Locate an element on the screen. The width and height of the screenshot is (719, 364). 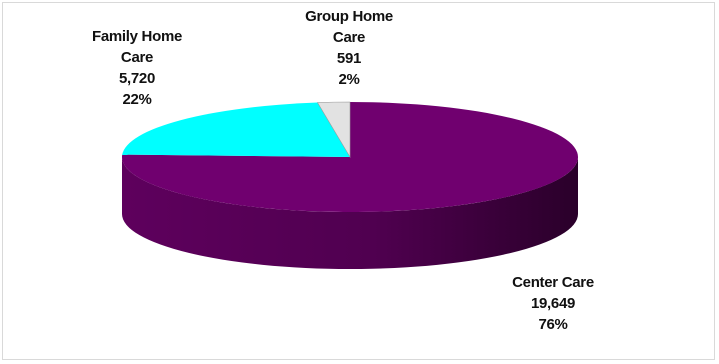
slice-label-center-care: Center Care 19,649 76% is located at coordinates (553, 303).